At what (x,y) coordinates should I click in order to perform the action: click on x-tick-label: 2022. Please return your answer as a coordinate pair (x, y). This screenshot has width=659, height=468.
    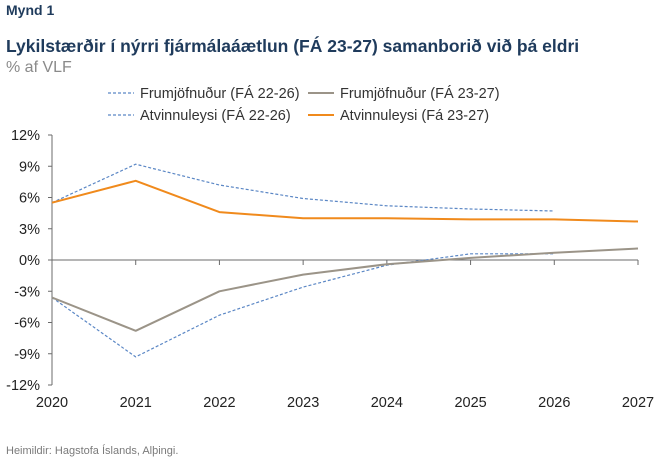
    Looking at the image, I should click on (219, 402).